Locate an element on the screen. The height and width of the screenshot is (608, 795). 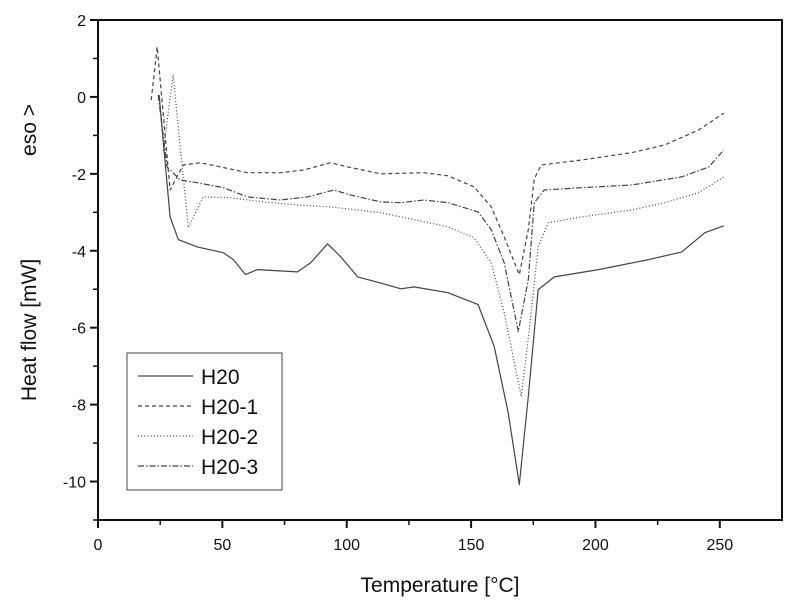
legend-label: H20-2 is located at coordinates (229, 437).